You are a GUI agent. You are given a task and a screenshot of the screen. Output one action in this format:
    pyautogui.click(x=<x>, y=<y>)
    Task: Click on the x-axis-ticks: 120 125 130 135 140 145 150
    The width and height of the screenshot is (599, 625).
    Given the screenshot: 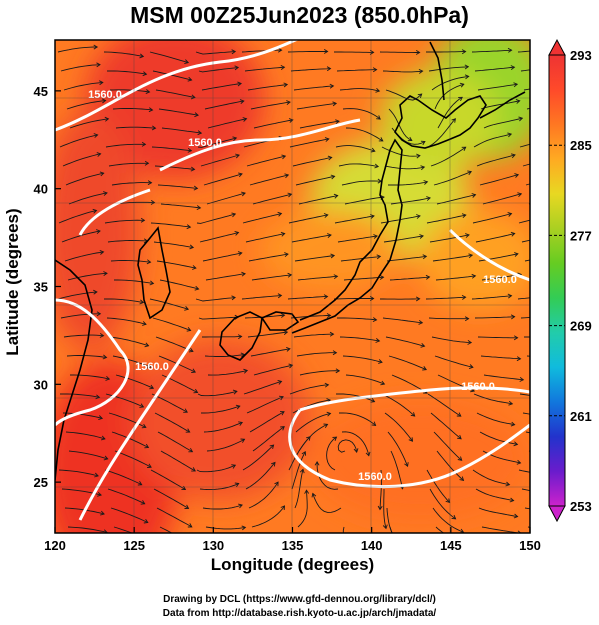 What is the action you would take?
    pyautogui.click(x=292, y=540)
    